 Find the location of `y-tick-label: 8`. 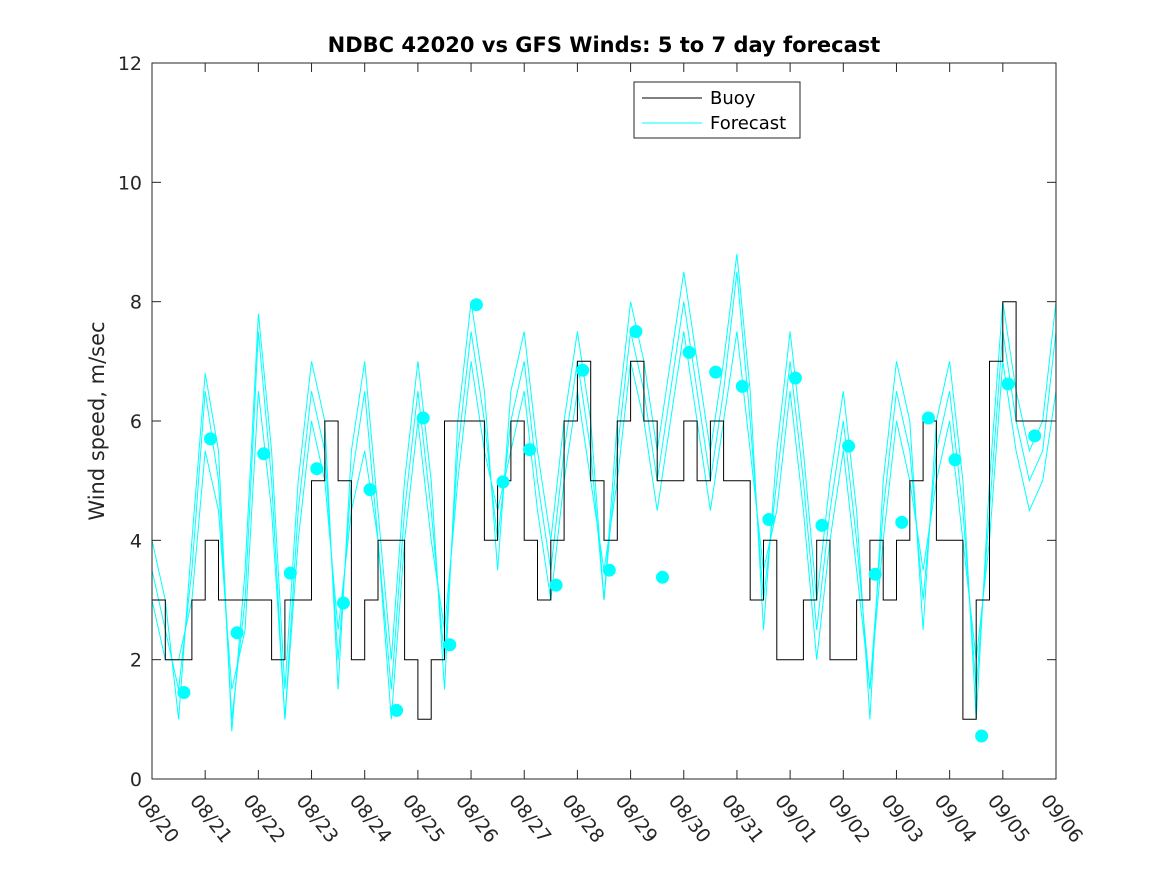

y-tick-label: 8 is located at coordinates (136, 303).